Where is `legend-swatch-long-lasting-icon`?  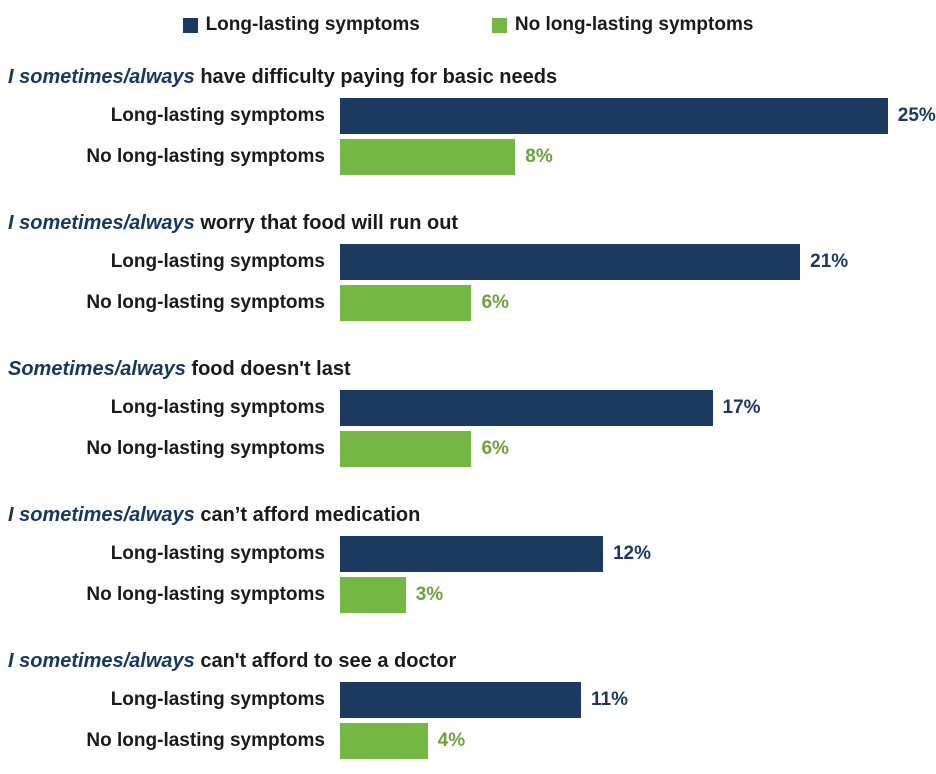 legend-swatch-long-lasting-icon is located at coordinates (190, 25).